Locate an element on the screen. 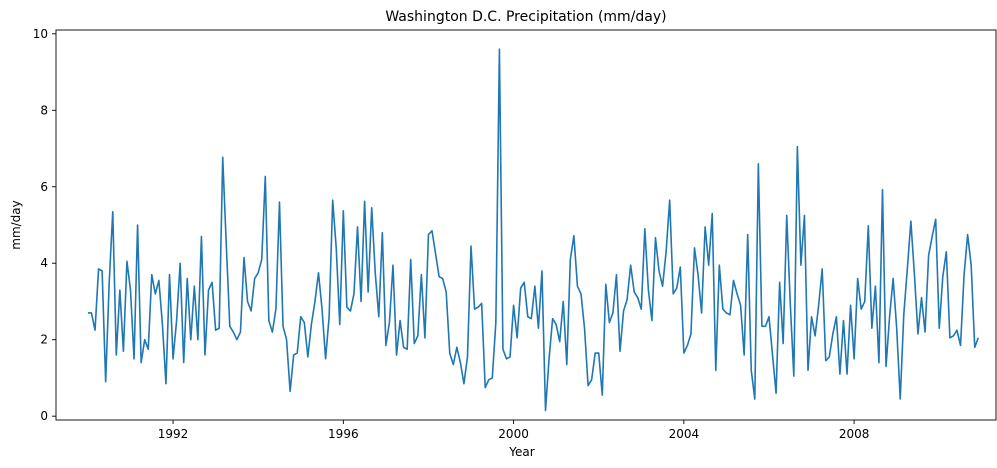  y-tick-label: 6 is located at coordinates (44, 187).